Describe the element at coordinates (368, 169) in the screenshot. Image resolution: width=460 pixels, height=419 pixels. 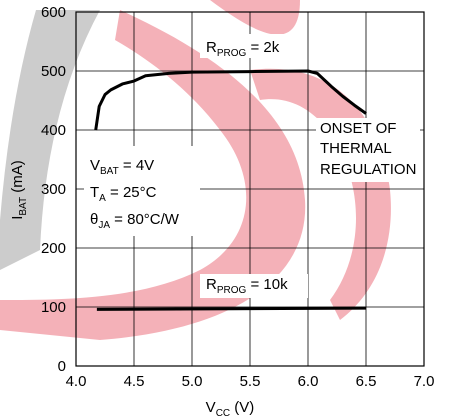
I see `onset-line-3: REGULATION` at that location.